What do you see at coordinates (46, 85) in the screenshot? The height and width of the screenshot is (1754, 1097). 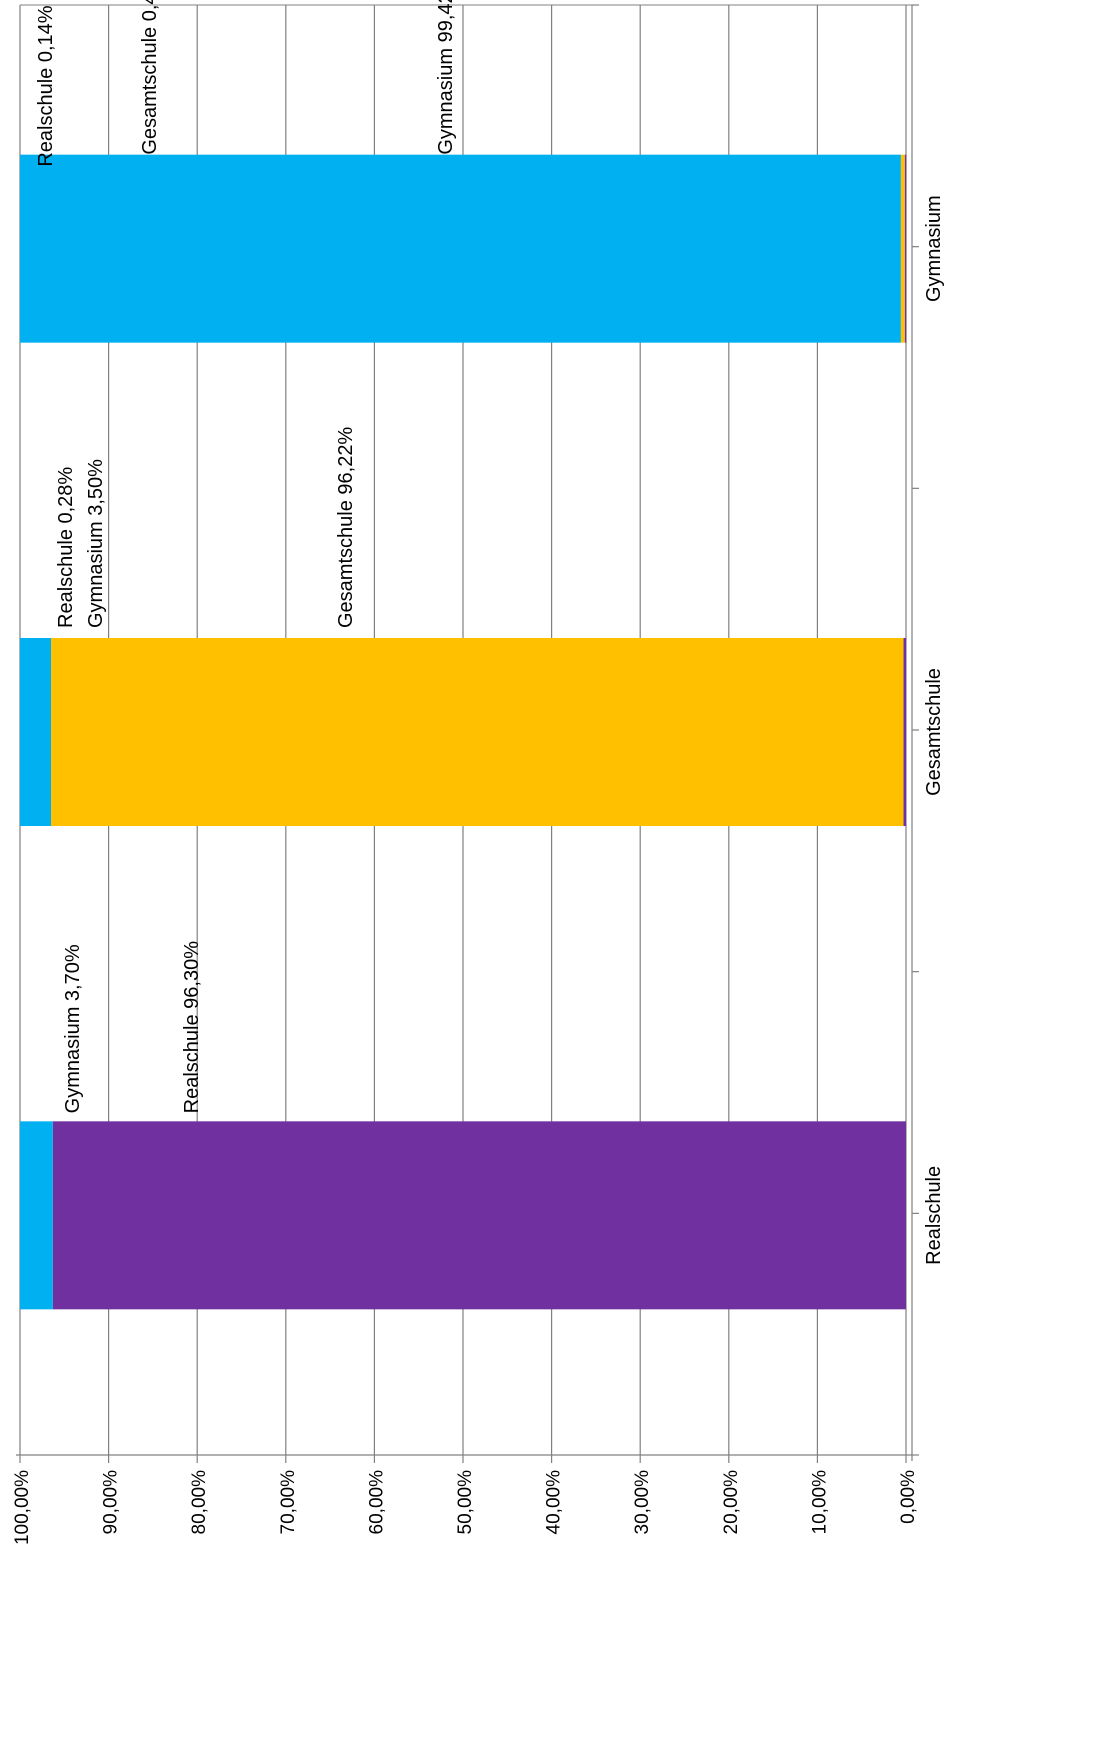 I see `data-label-gymnasium-realschule: Realschule 0,14%` at bounding box center [46, 85].